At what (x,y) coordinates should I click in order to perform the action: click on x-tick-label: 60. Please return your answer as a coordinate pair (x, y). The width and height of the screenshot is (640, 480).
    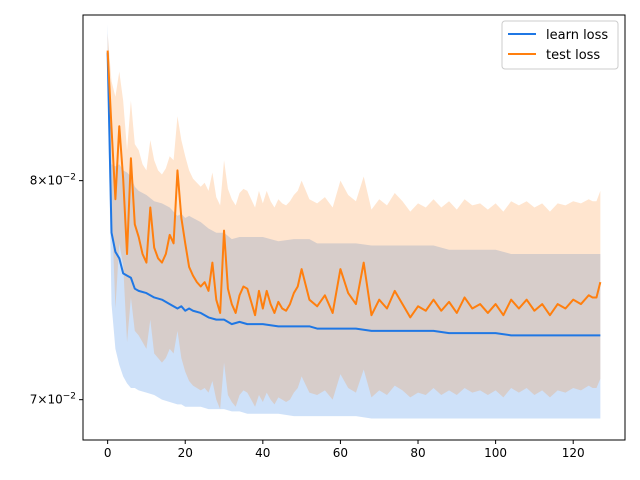
    Looking at the image, I should click on (340, 453).